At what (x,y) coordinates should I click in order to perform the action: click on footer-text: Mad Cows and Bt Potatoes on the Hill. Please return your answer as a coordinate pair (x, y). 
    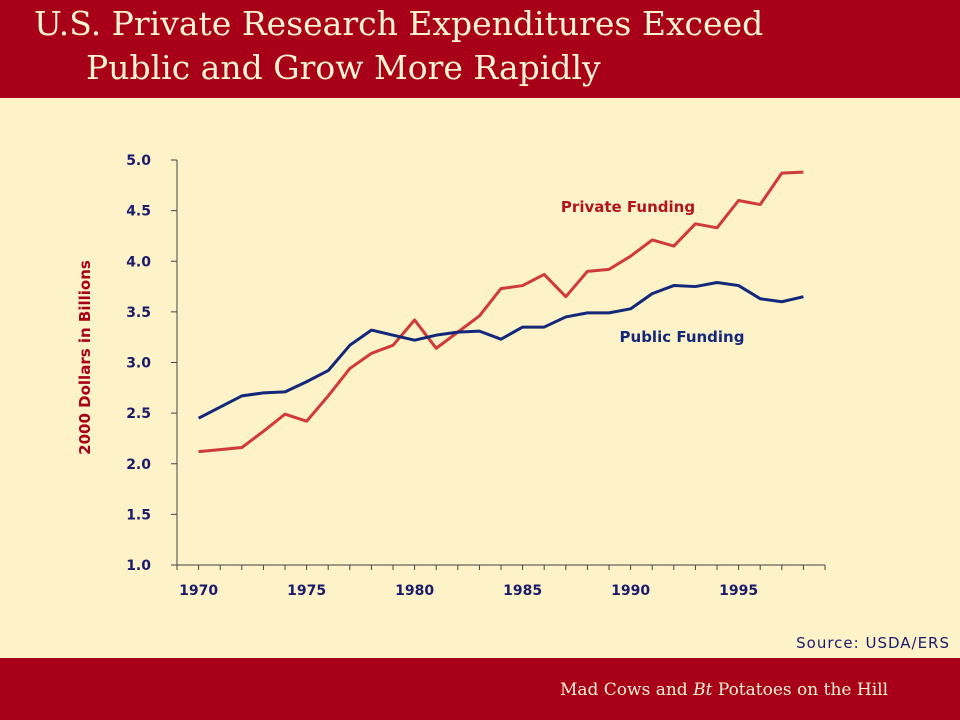
    Looking at the image, I should click on (724, 690).